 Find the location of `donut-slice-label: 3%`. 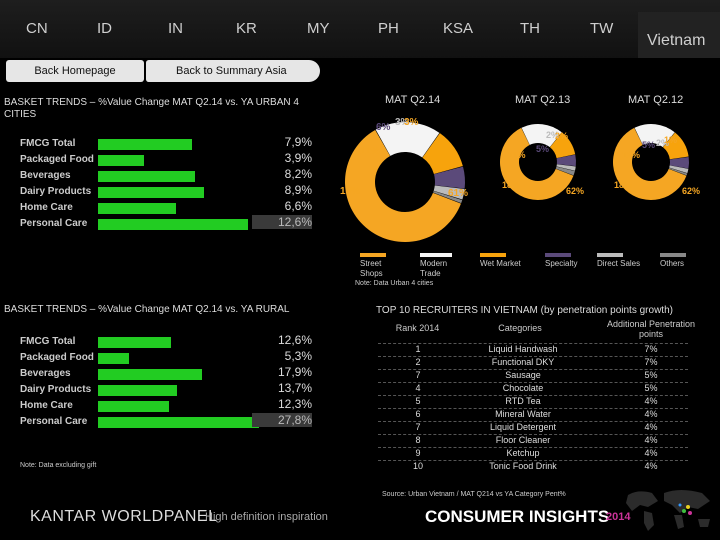

donut-slice-label: 3% is located at coordinates (402, 122).